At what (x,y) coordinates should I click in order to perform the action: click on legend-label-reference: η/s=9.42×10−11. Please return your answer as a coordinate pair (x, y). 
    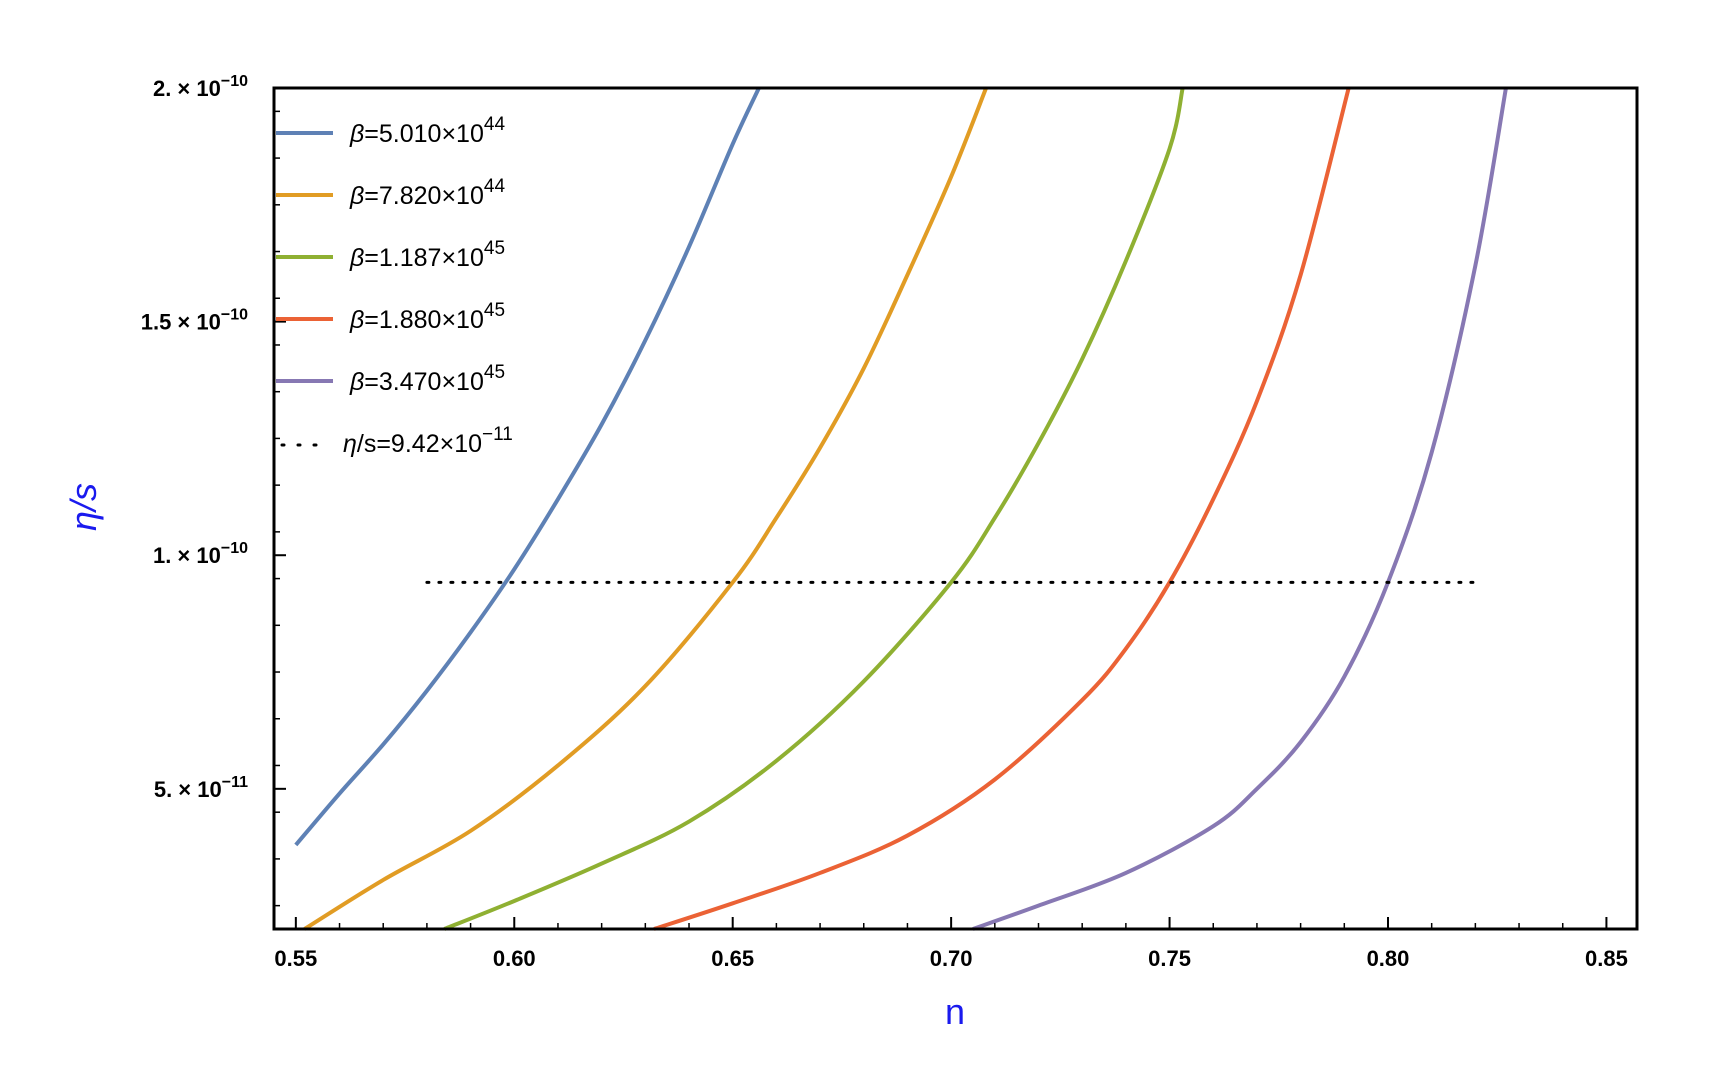
    Looking at the image, I should click on (428, 441).